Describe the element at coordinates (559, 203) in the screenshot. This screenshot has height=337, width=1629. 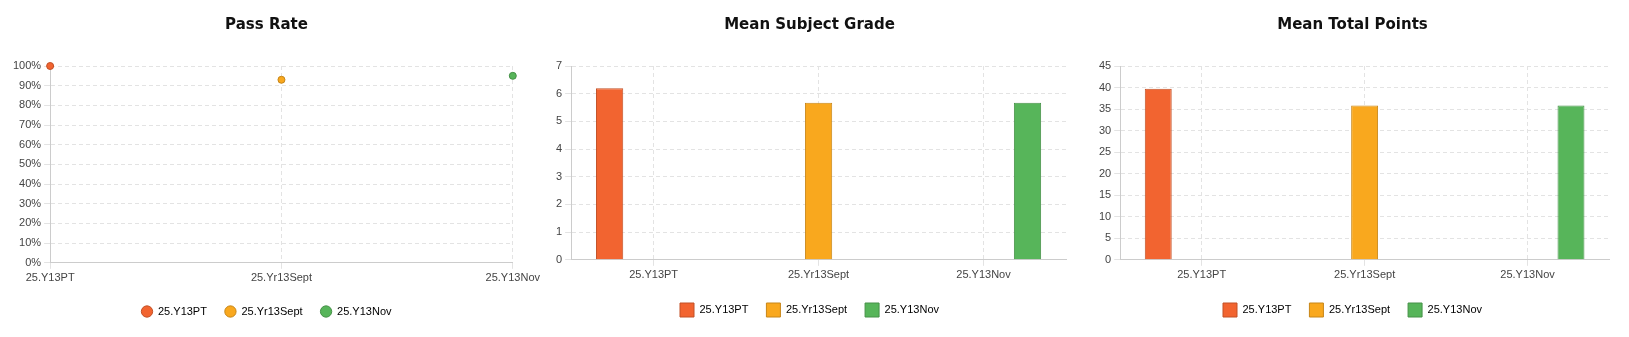
I see `y-tick-label: 2` at that location.